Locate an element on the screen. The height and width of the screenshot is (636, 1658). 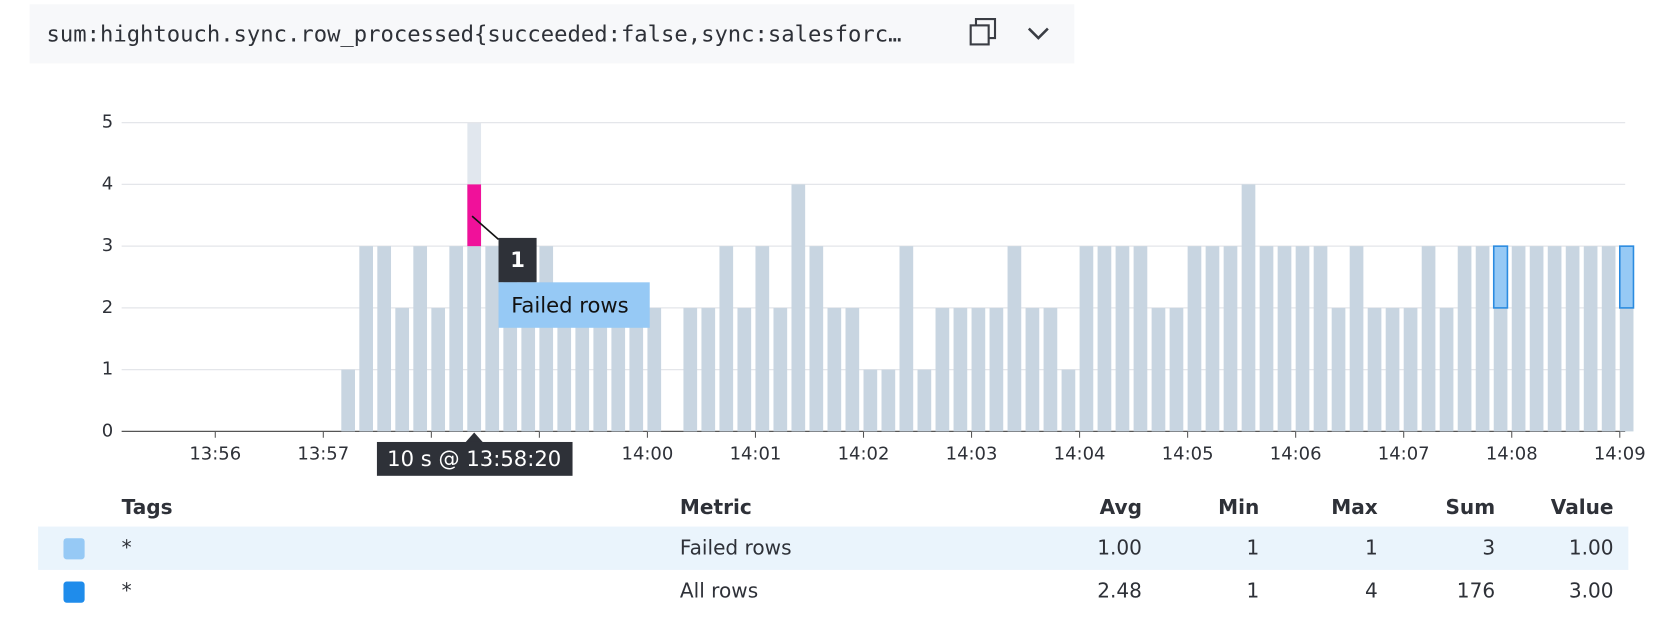
value-badge is located at coordinates (517, 260).